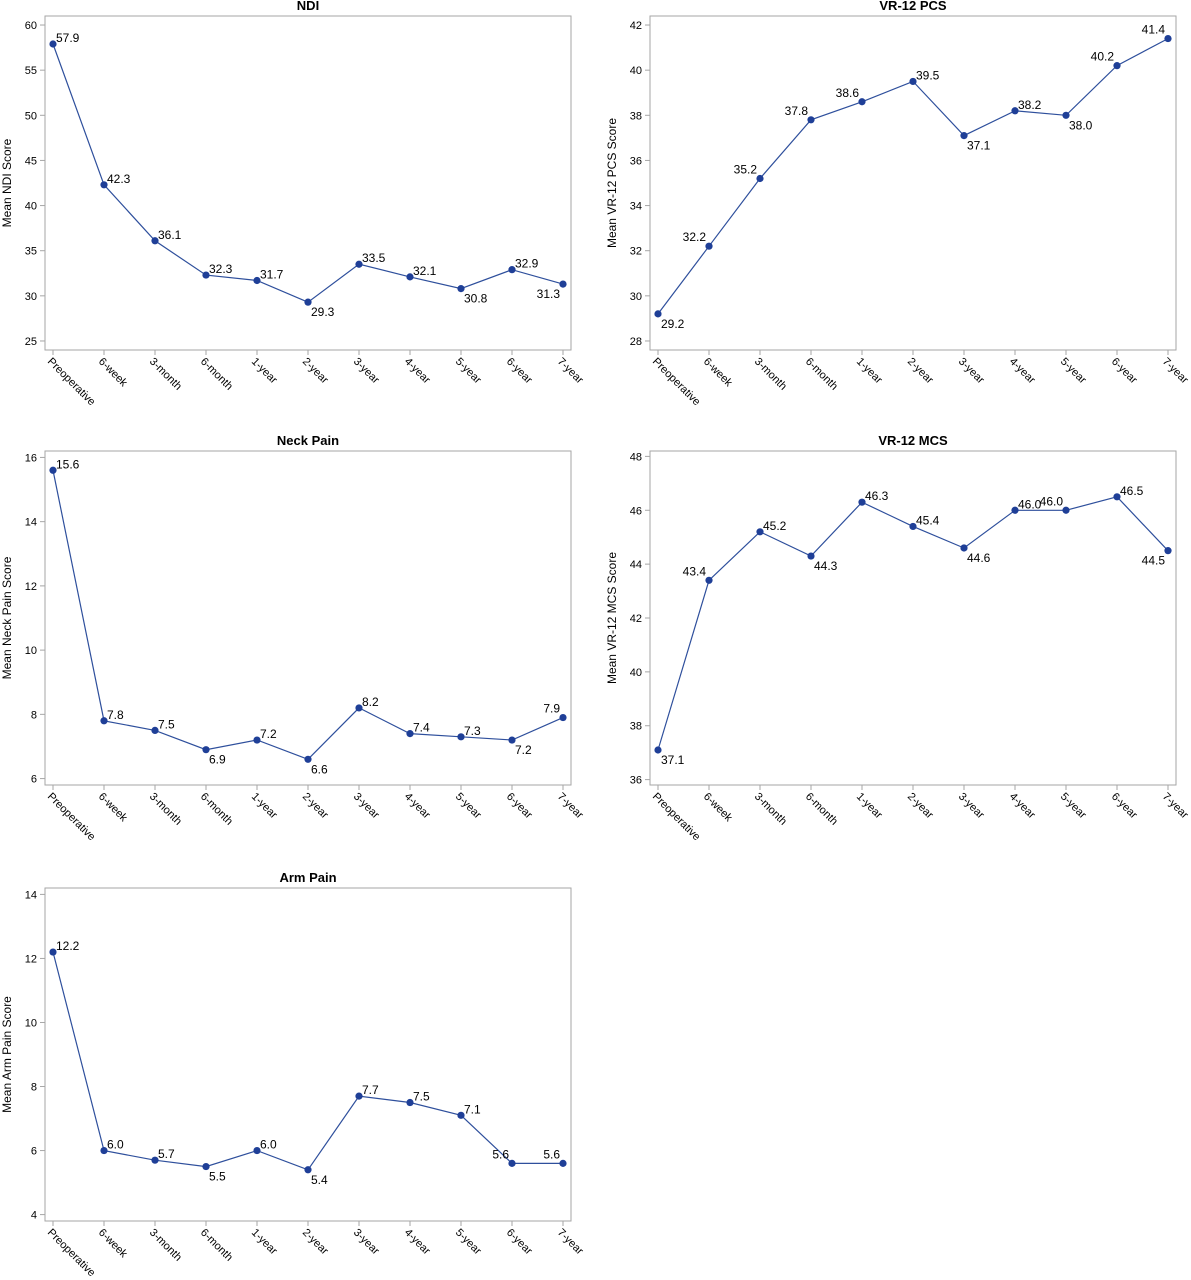  I want to click on data-label: 7.2, so click(268, 734).